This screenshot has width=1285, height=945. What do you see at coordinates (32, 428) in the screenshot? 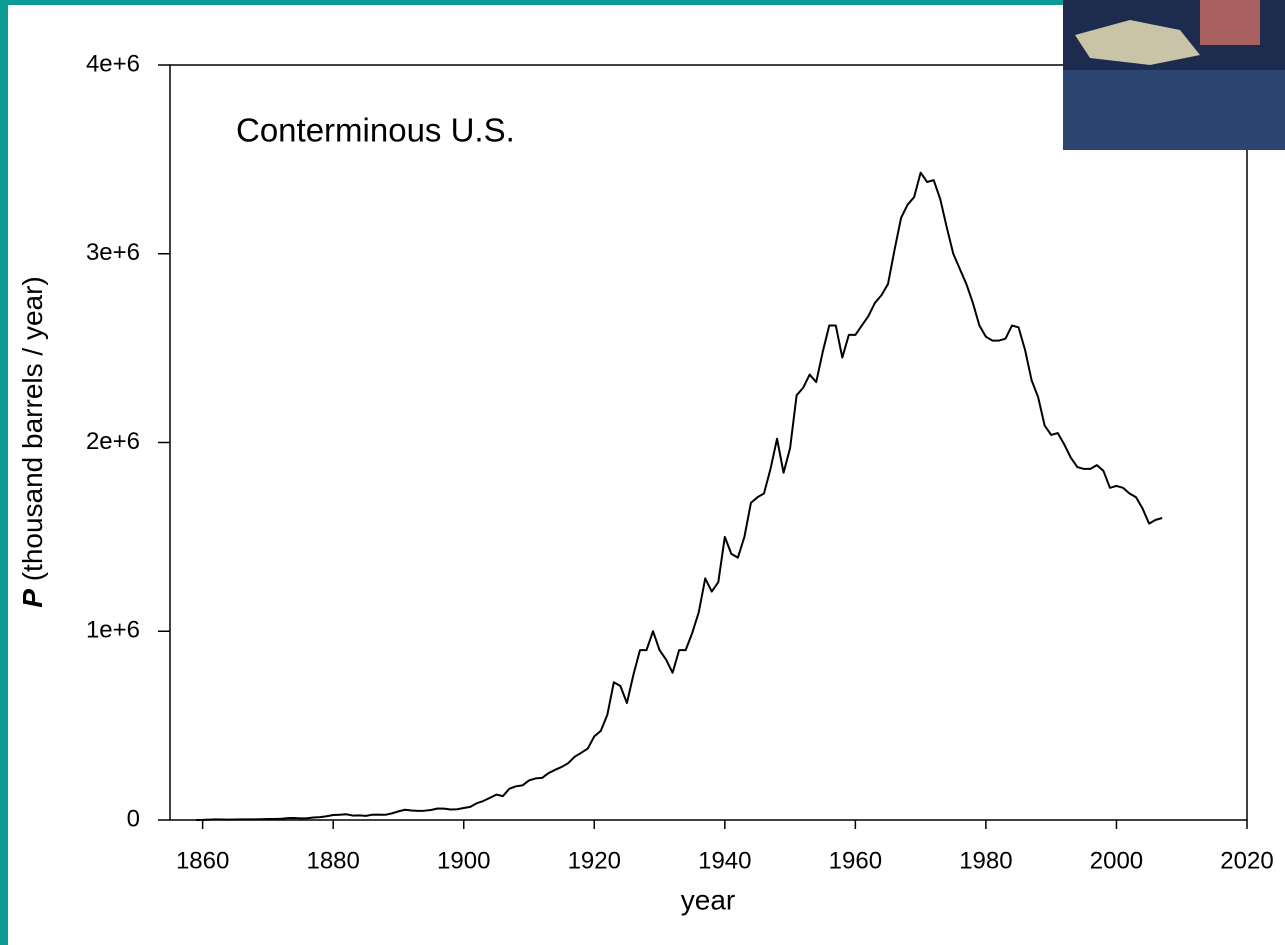
I see `y-axis-text: (thousand barrels / year)` at bounding box center [32, 428].